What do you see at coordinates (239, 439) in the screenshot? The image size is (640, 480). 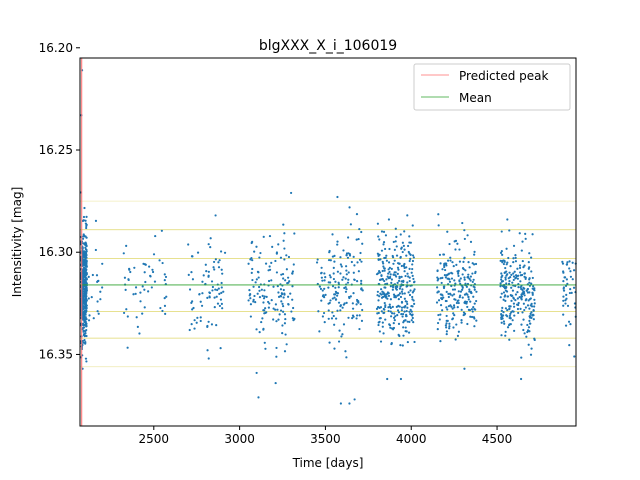 I see `x-tick-label: 3000` at bounding box center [239, 439].